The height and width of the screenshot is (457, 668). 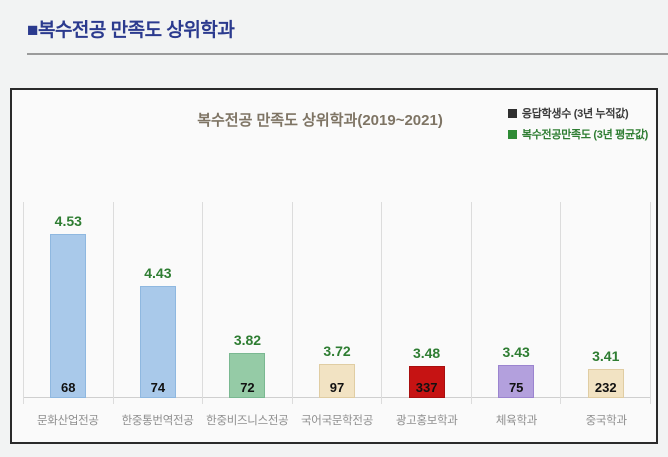 What do you see at coordinates (605, 387) in the screenshot?
I see `respondent-count-label: 232` at bounding box center [605, 387].